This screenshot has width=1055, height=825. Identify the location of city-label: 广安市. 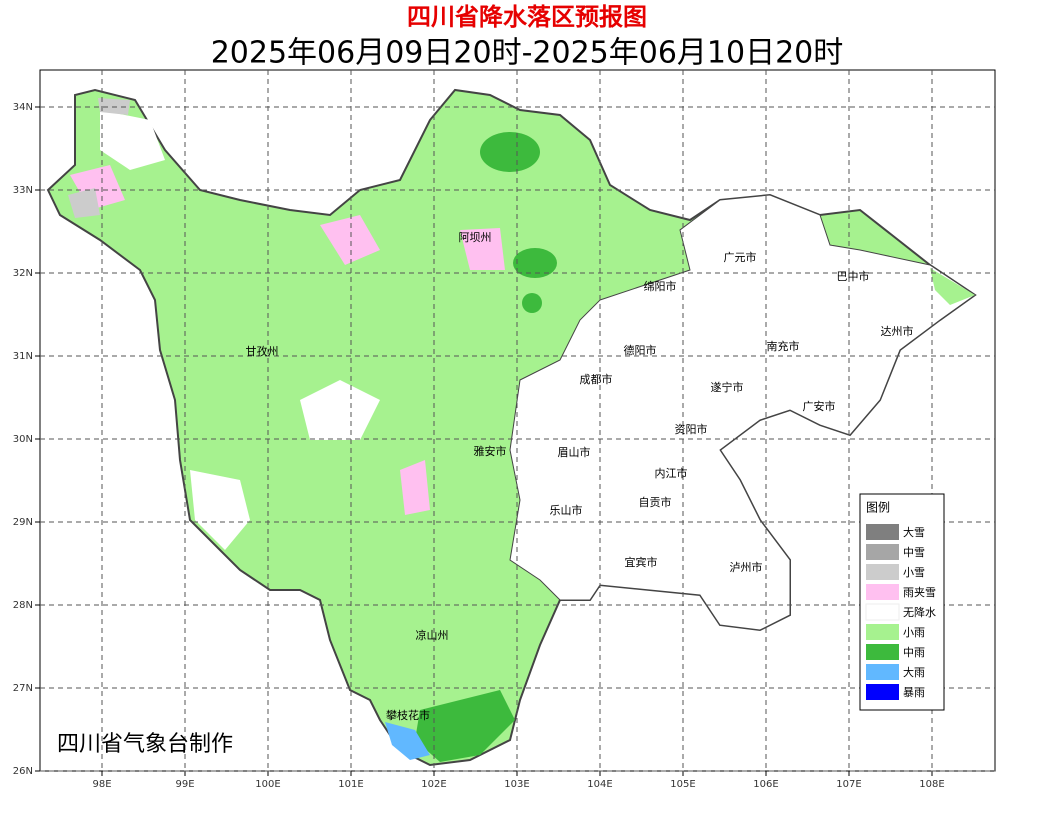
(819, 406).